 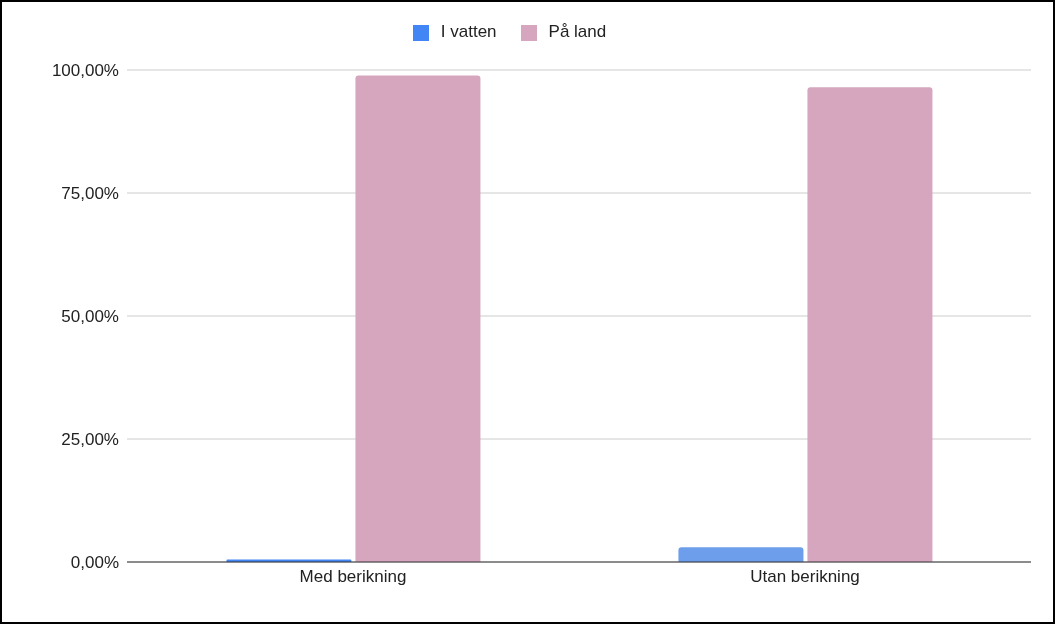 I want to click on x-tick-label: Utan berikning, so click(x=805, y=577).